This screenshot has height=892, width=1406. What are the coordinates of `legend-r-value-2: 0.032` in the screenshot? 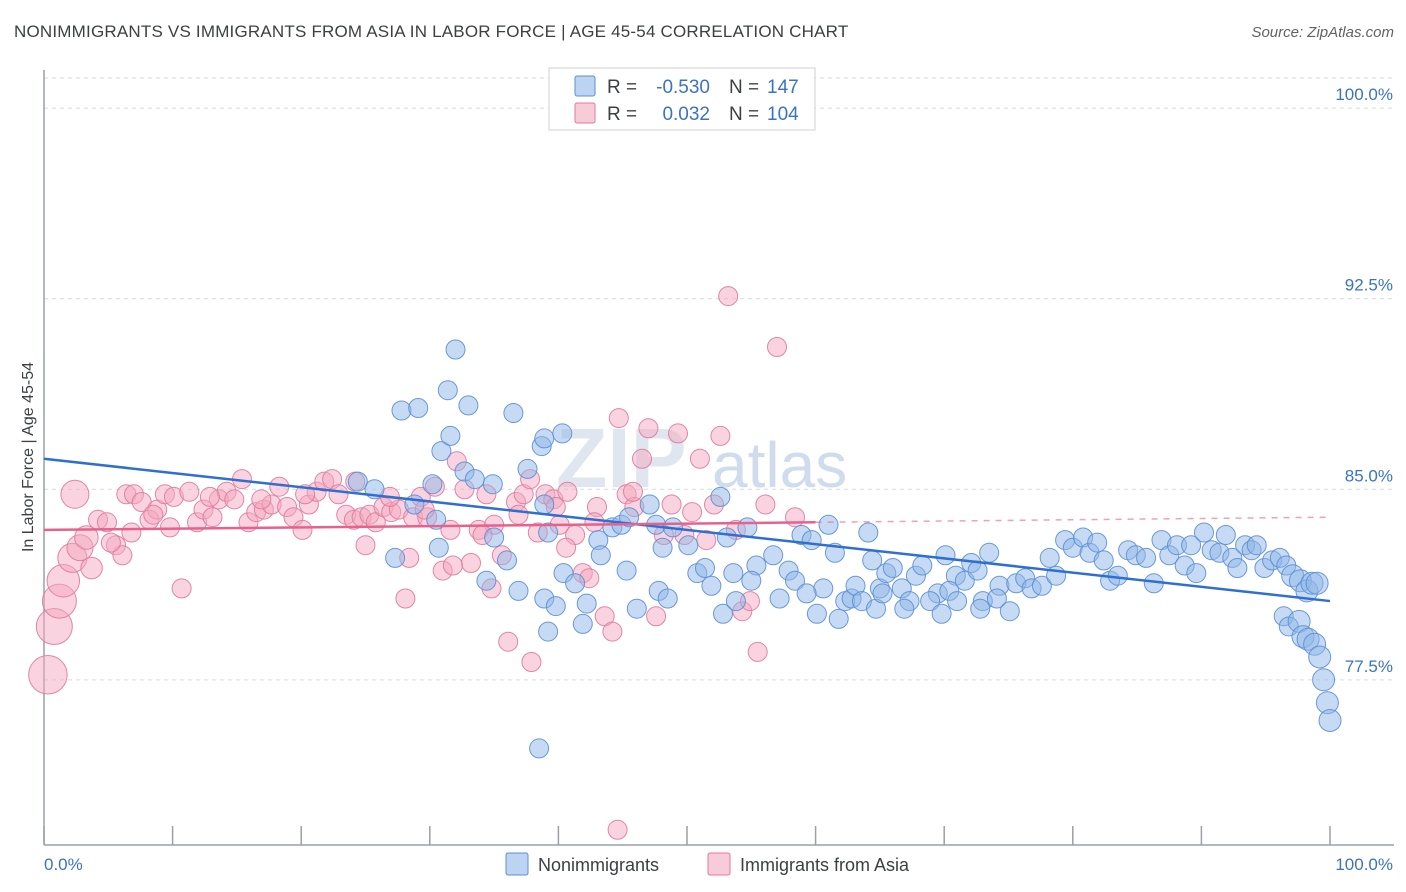 It's located at (686, 114).